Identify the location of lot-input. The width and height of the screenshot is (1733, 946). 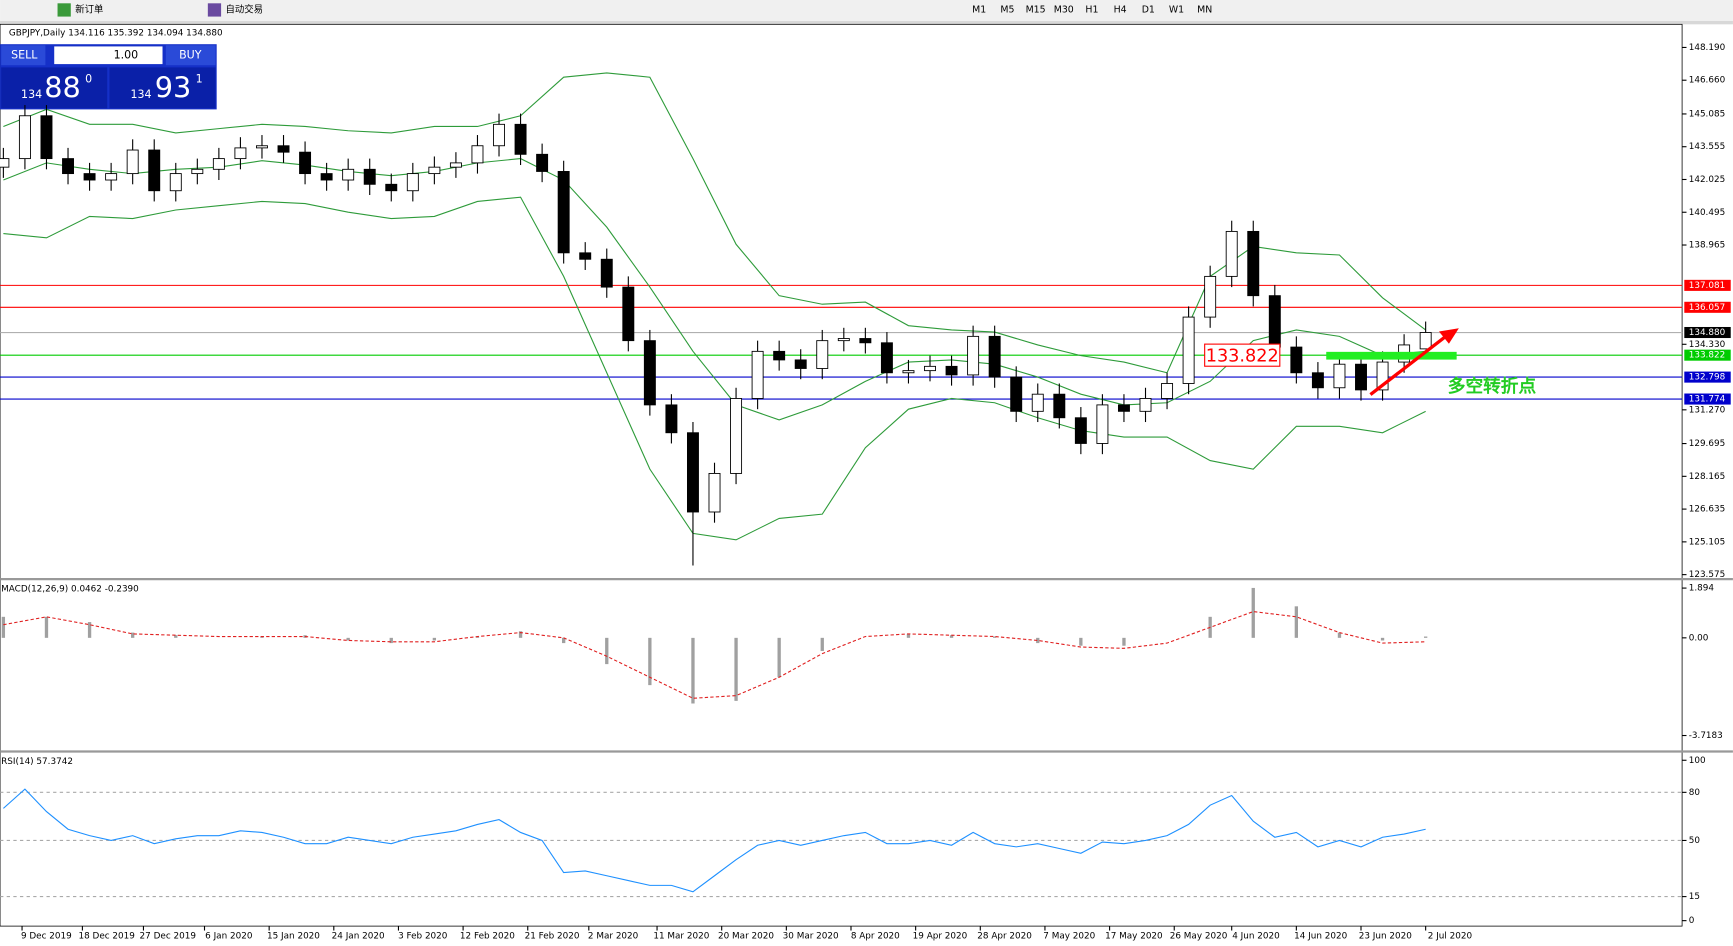
(108, 55).